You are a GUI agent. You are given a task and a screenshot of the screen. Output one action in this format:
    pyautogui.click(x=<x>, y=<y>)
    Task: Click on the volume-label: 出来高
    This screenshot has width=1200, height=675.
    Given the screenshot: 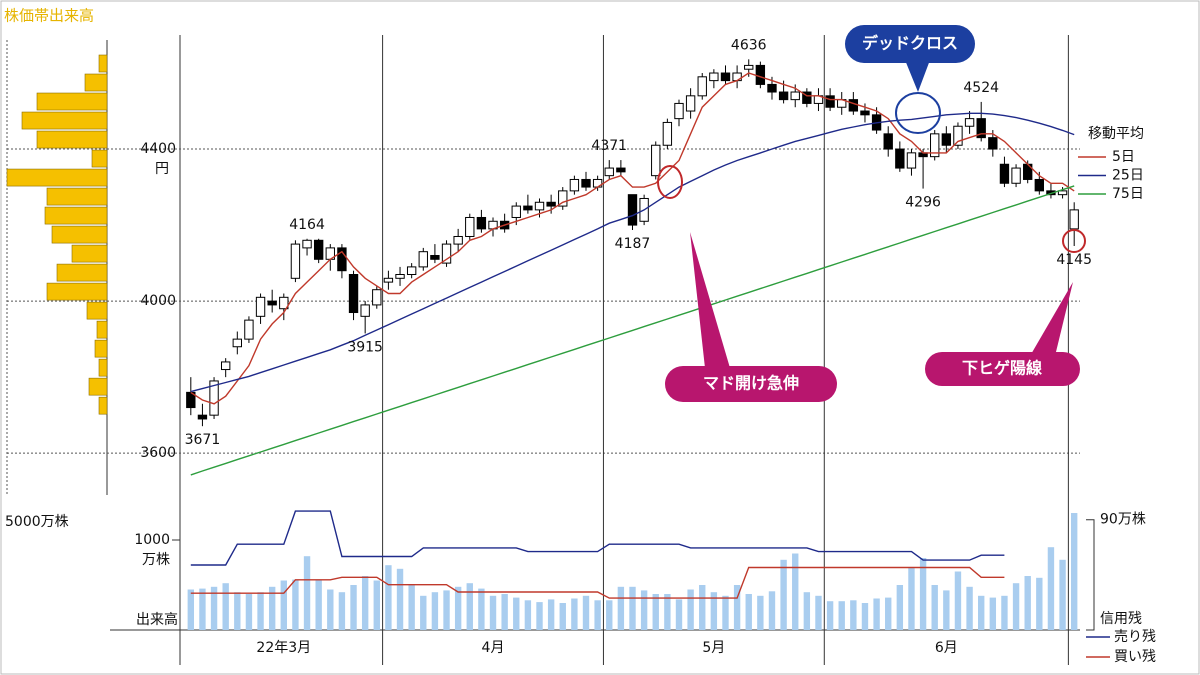 What is the action you would take?
    pyautogui.click(x=157, y=619)
    